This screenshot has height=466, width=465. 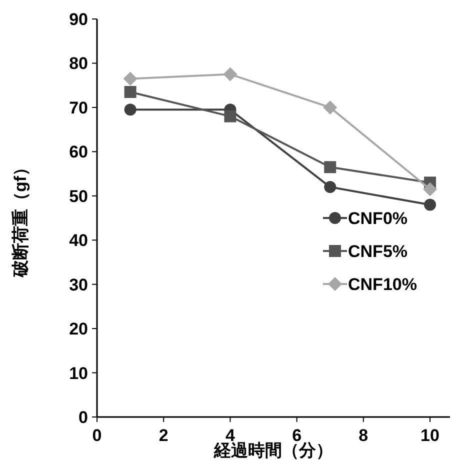 I want to click on y-tick-label: 80, so click(x=78, y=64).